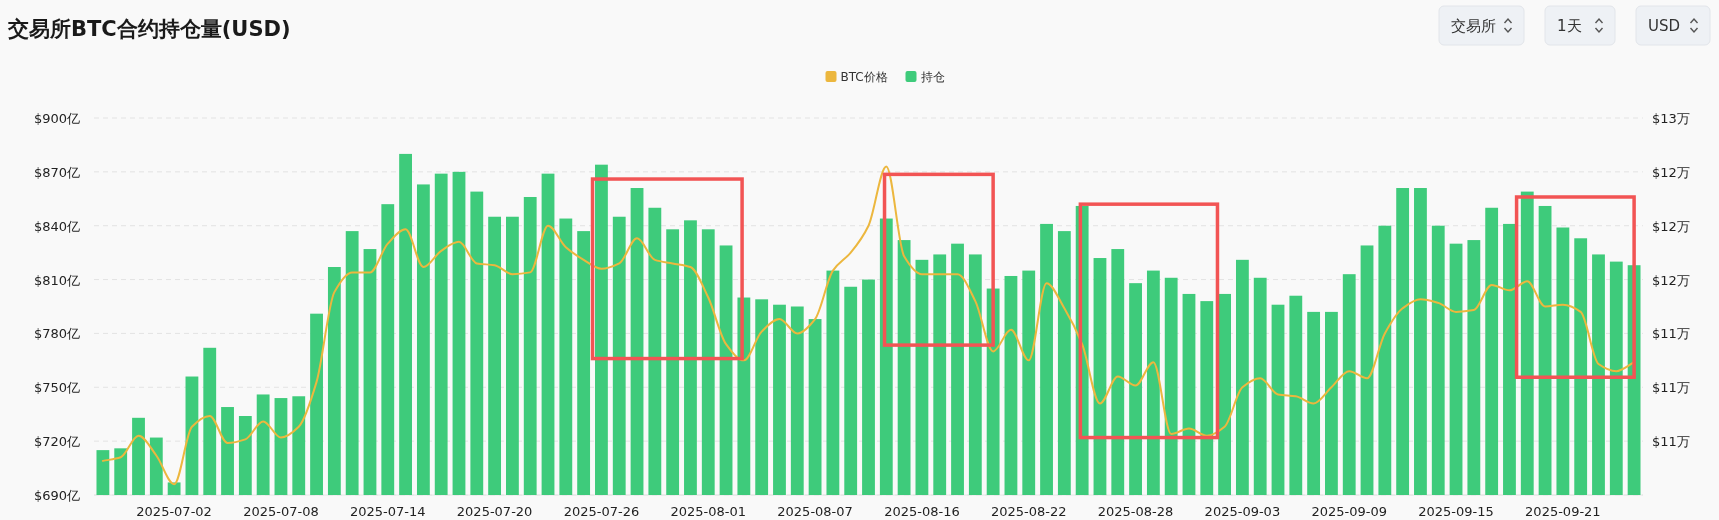 Image resolution: width=1719 pixels, height=520 pixels. Describe the element at coordinates (56, 334) in the screenshot. I see `y-tick-label: $780亿` at that location.